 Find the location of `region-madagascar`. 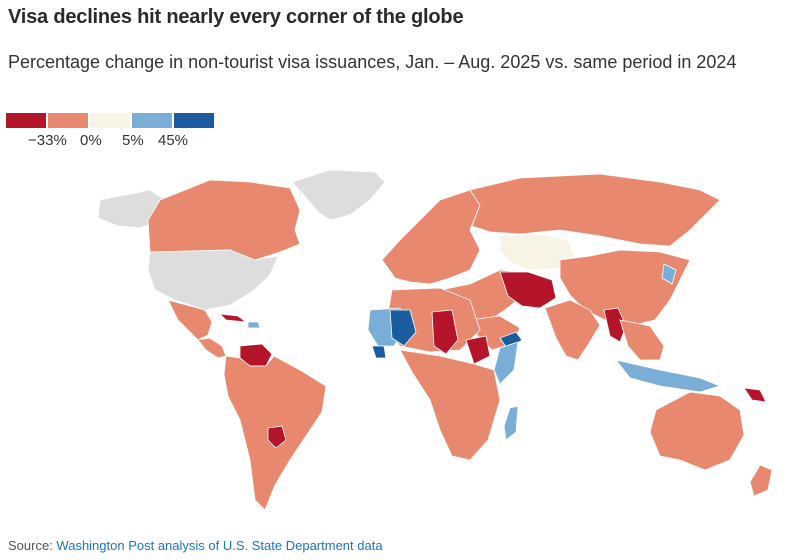

region-madagascar is located at coordinates (511, 423).